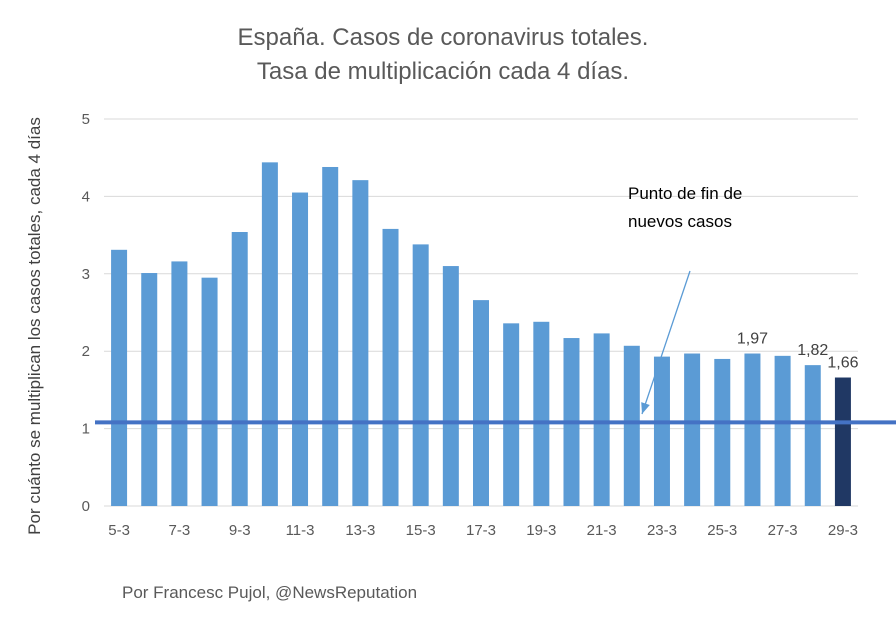 The width and height of the screenshot is (896, 634). Describe the element at coordinates (783, 530) in the screenshot. I see `x-tick-label: 27-3` at that location.